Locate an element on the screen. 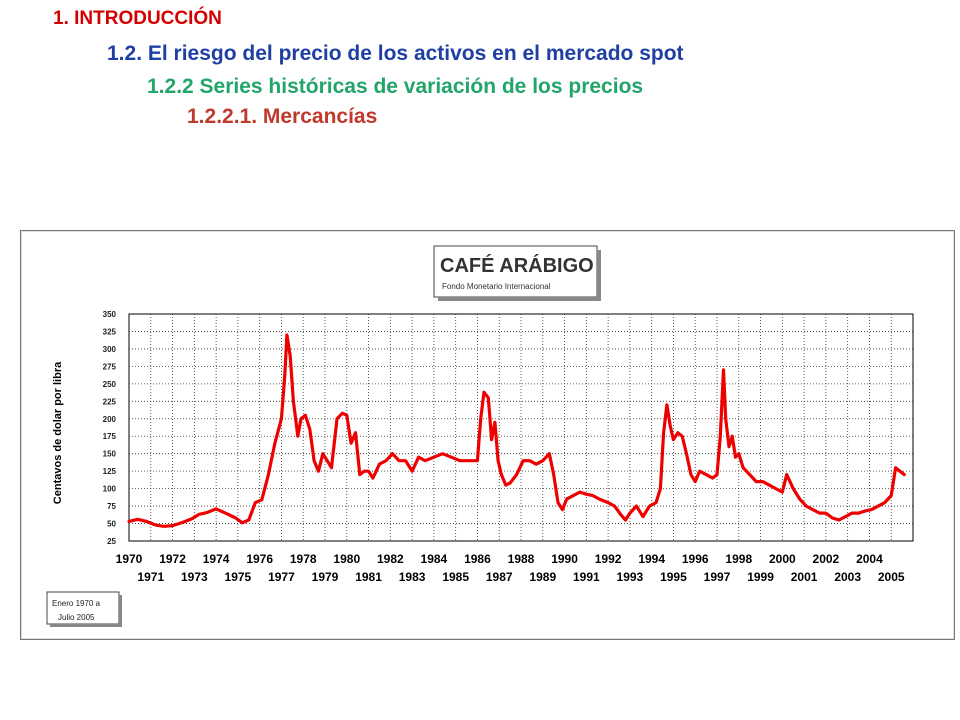 The image size is (960, 720). y-tick-label: 225 is located at coordinates (110, 401).